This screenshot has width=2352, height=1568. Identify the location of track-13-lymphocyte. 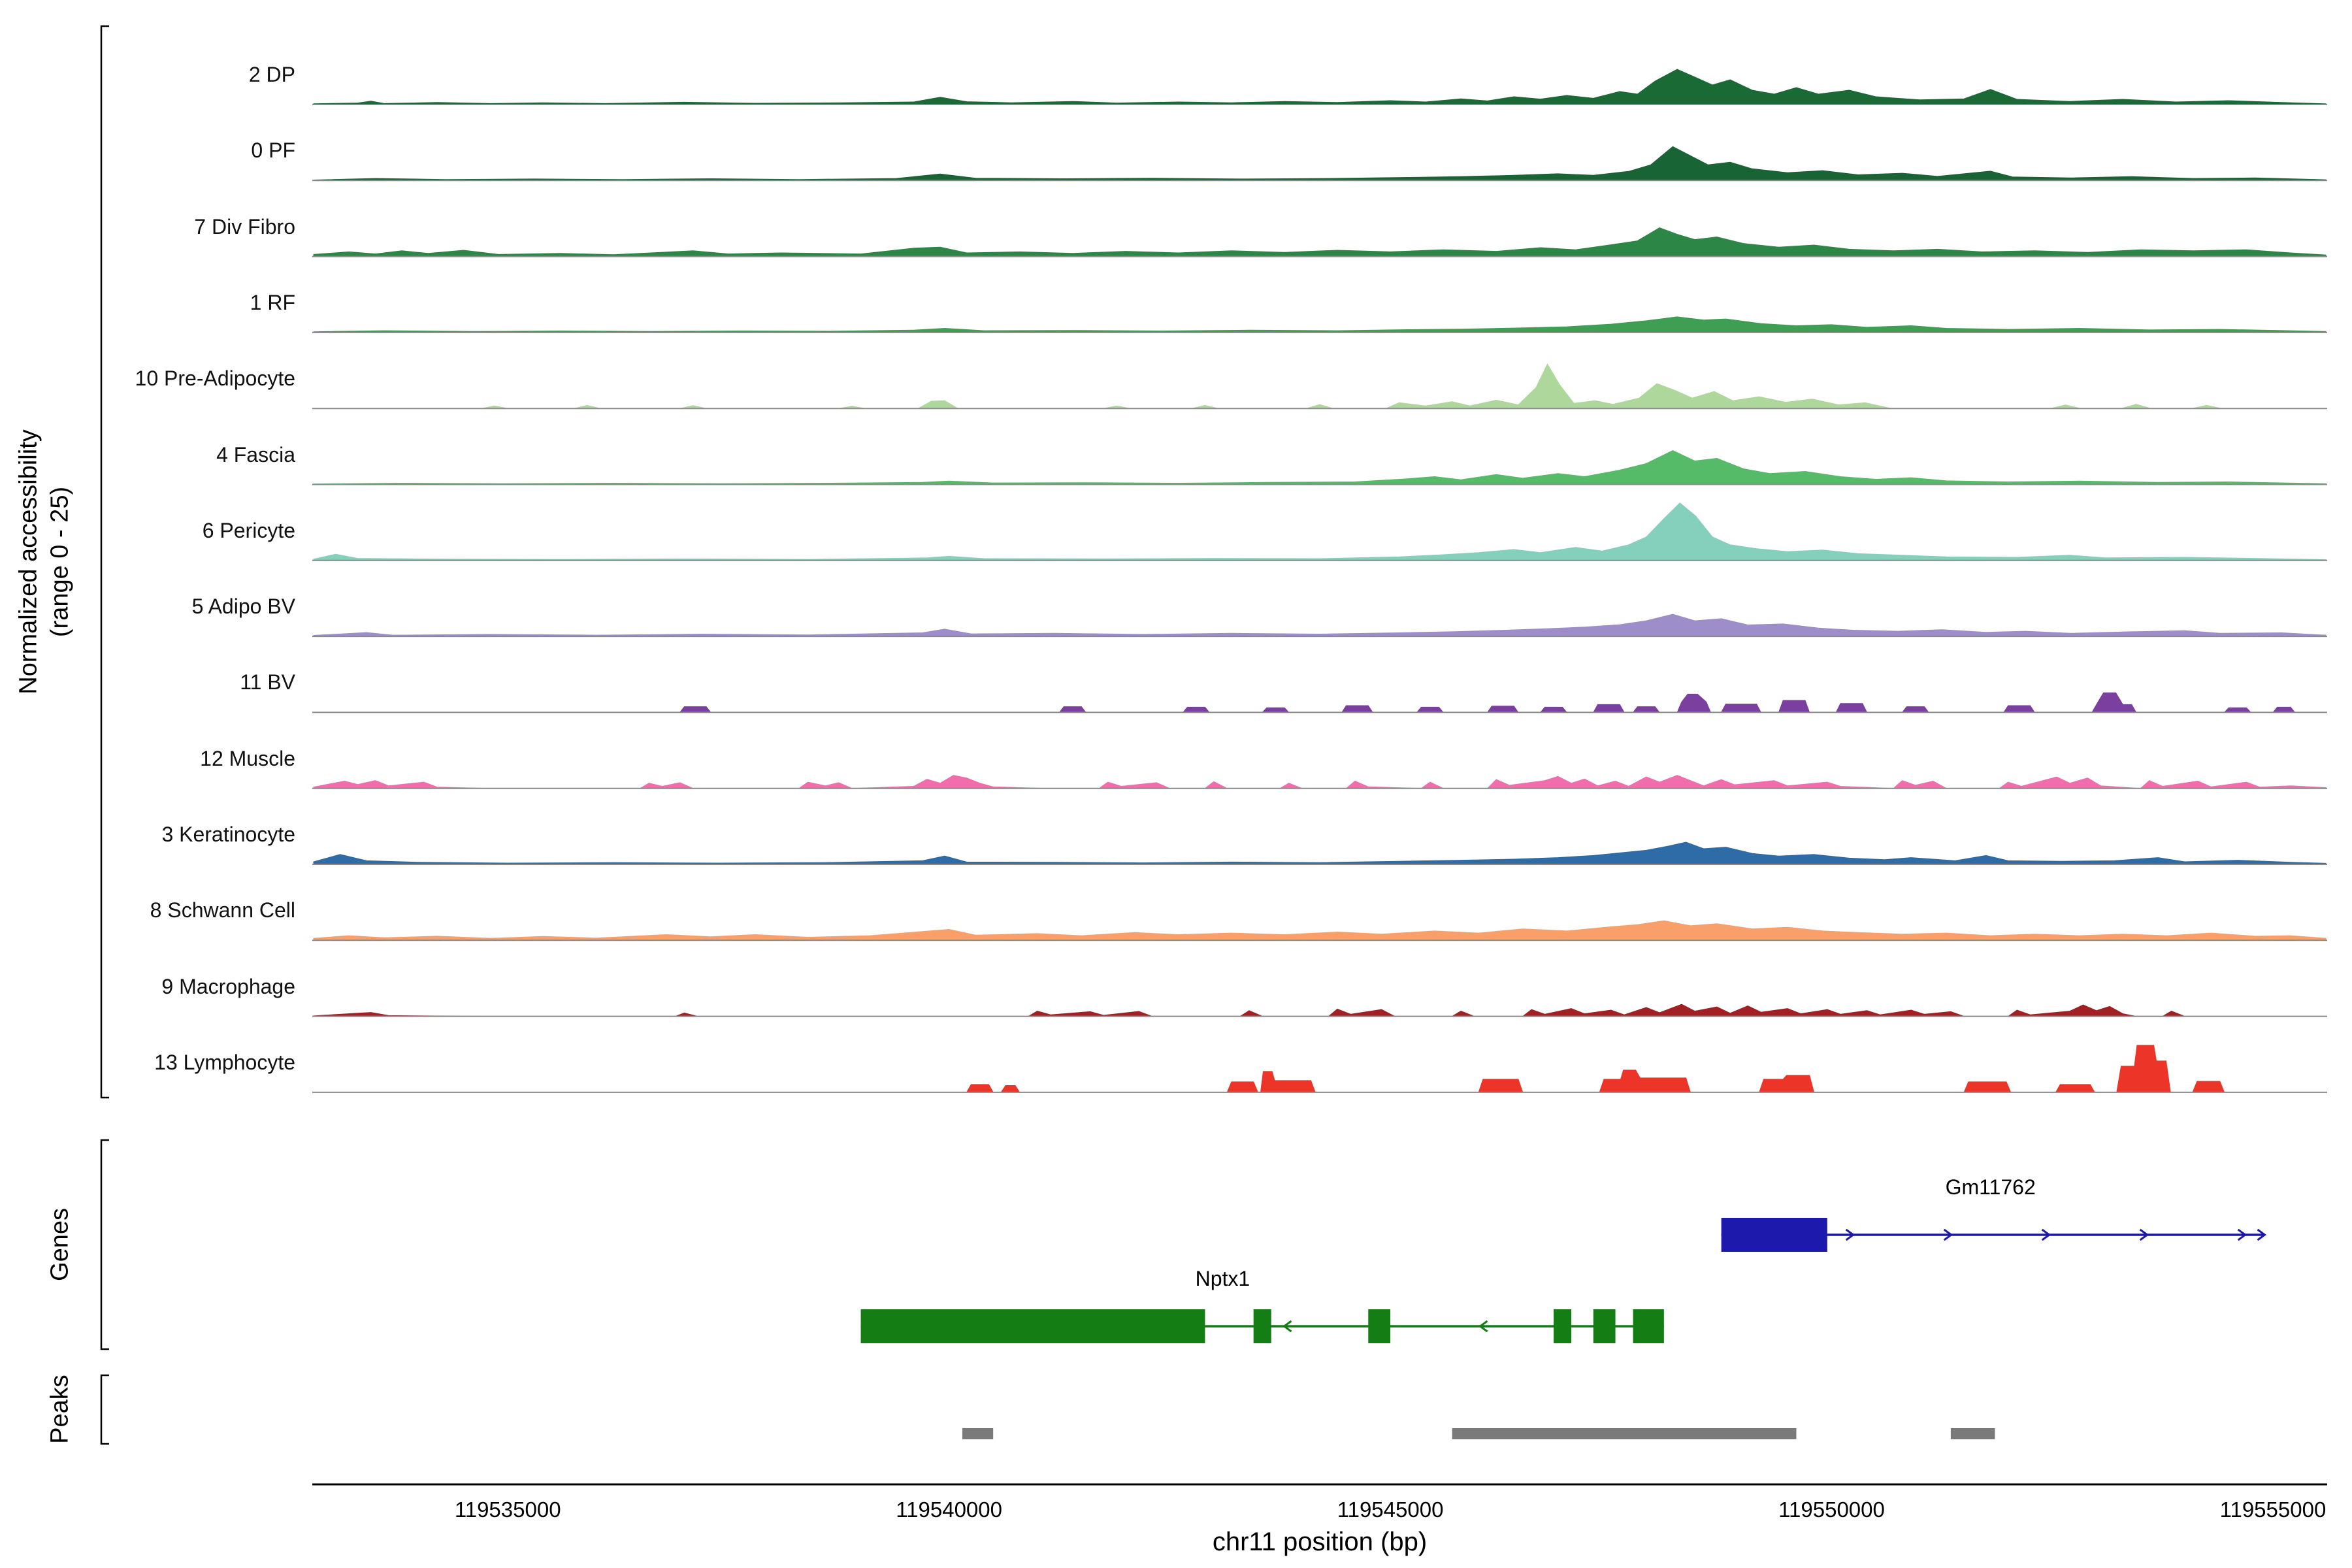
(1319, 1069).